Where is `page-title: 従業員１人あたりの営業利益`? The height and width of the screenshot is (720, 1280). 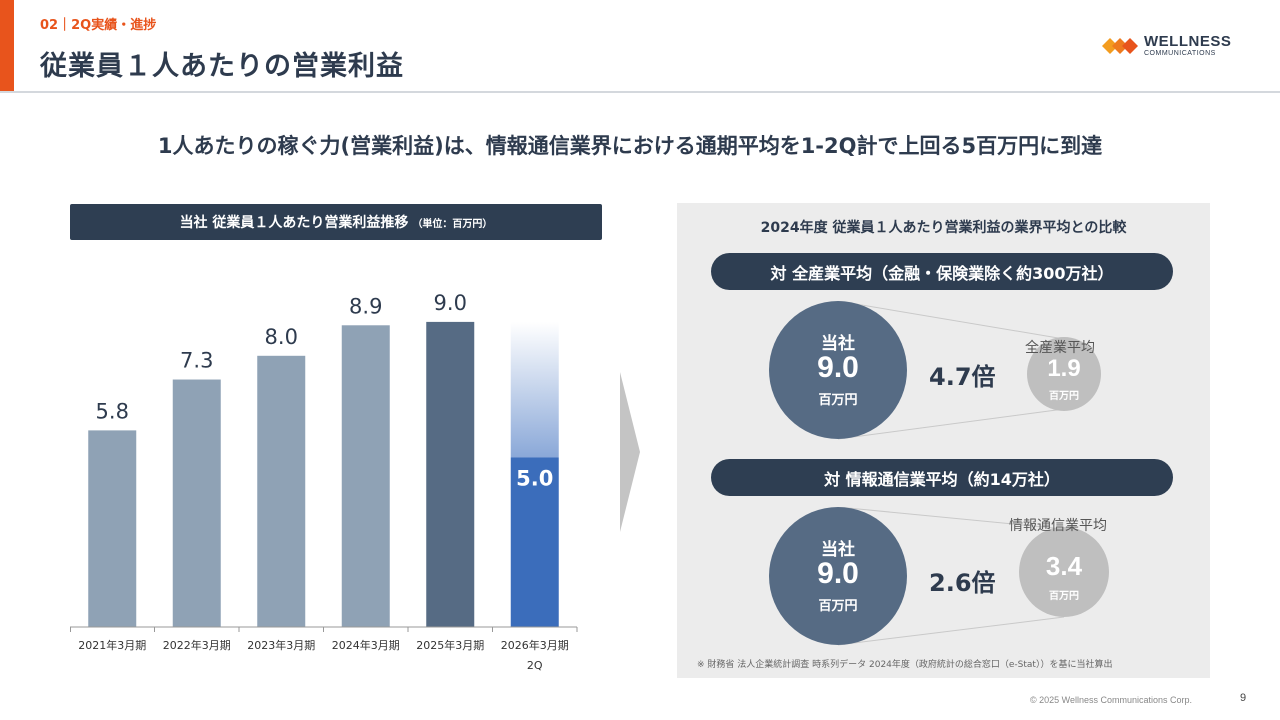 page-title: 従業員１人あたりの営業利益 is located at coordinates (222, 66).